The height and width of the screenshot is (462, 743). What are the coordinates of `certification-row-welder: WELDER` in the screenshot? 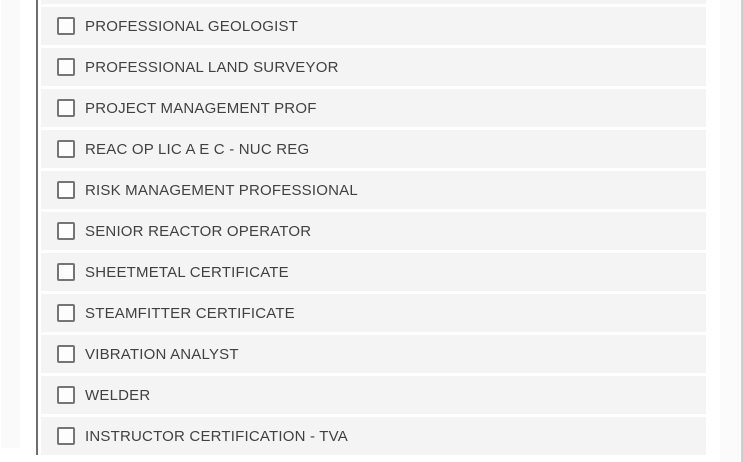 It's located at (373, 395).